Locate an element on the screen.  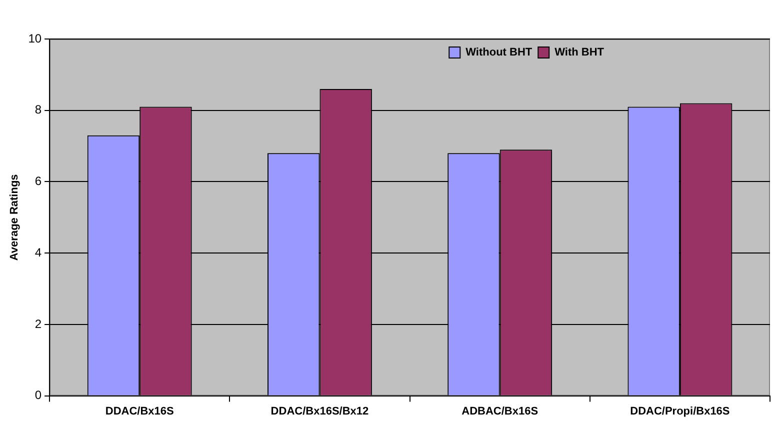
y-tick-label: 10 is located at coordinates (35, 38).